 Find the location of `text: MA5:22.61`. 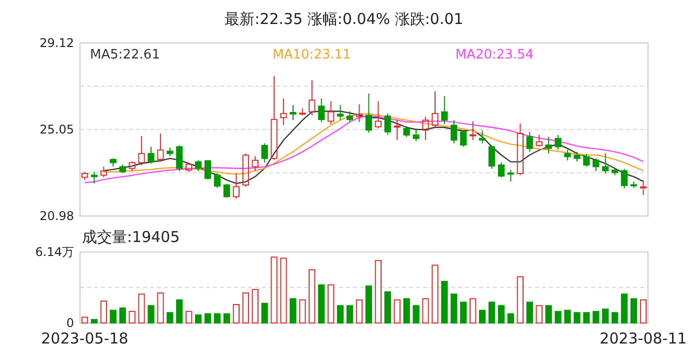

text: MA5:22.61 is located at coordinates (125, 55).